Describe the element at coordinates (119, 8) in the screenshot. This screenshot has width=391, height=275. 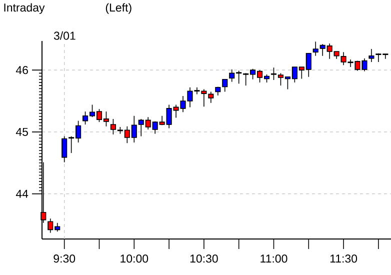
I see `chart-subtitle: (Left)` at that location.